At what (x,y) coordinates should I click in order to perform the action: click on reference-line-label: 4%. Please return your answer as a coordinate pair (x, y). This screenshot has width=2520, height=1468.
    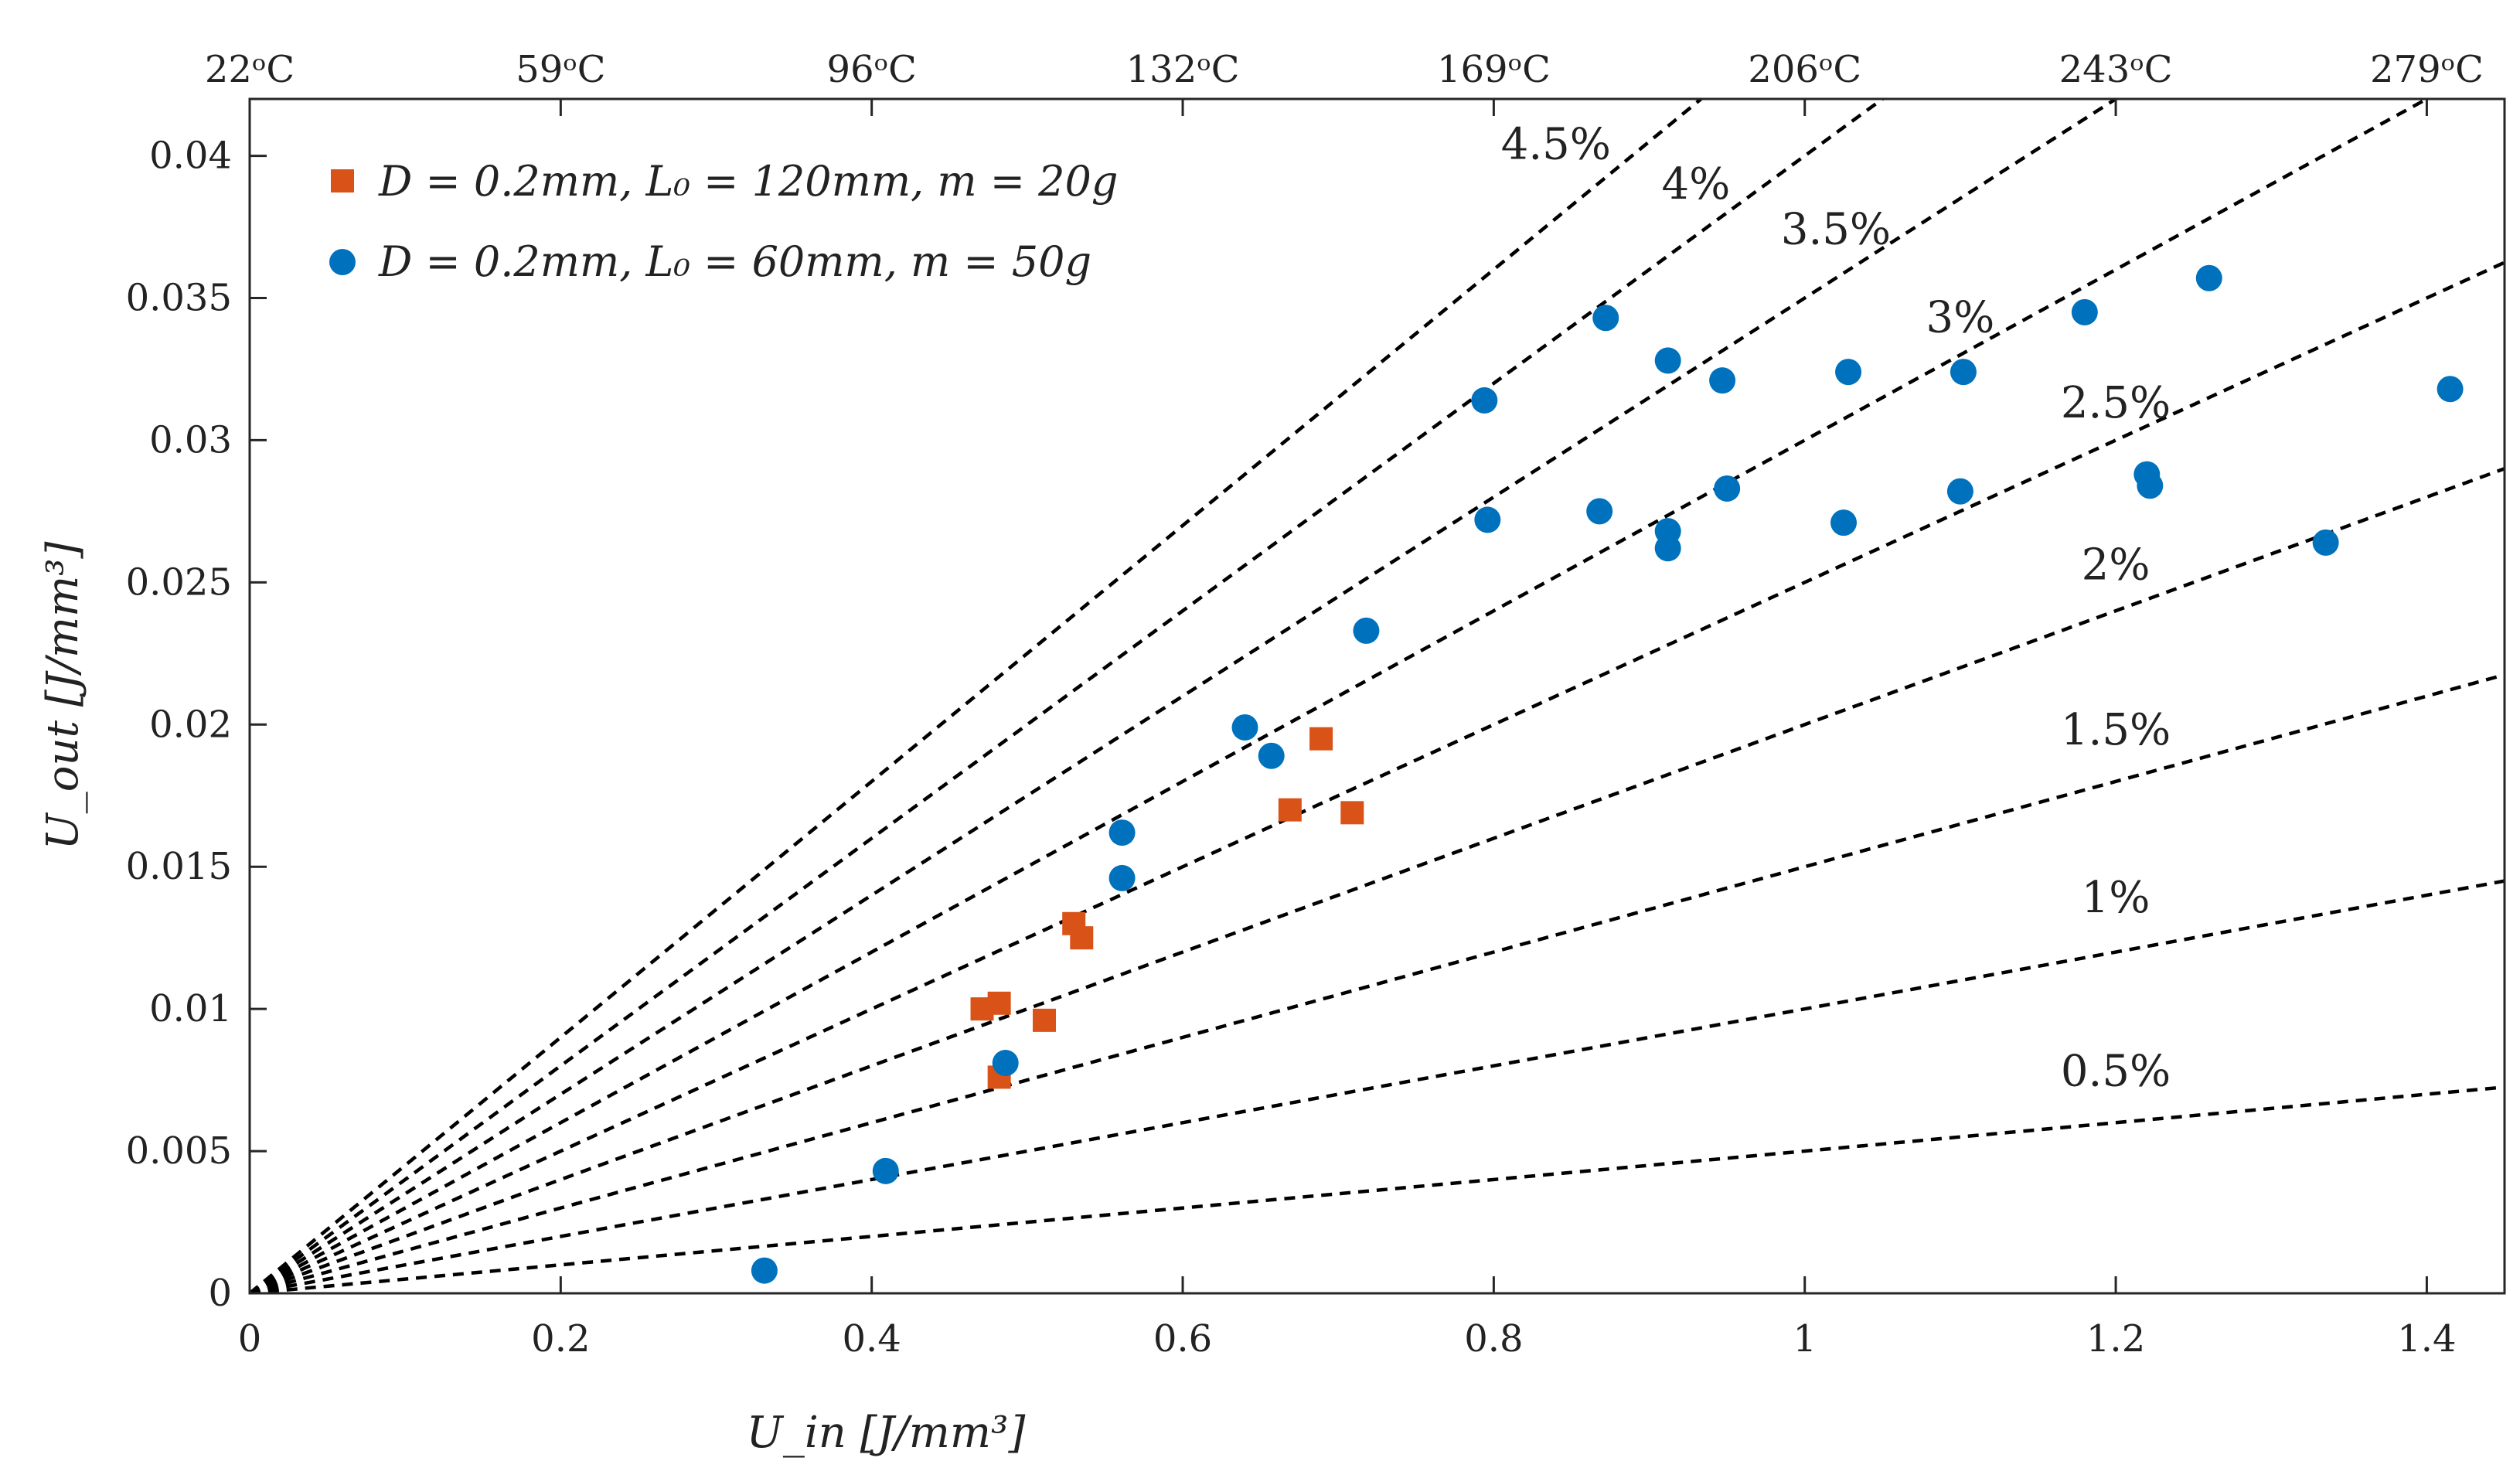
    Looking at the image, I should click on (1696, 184).